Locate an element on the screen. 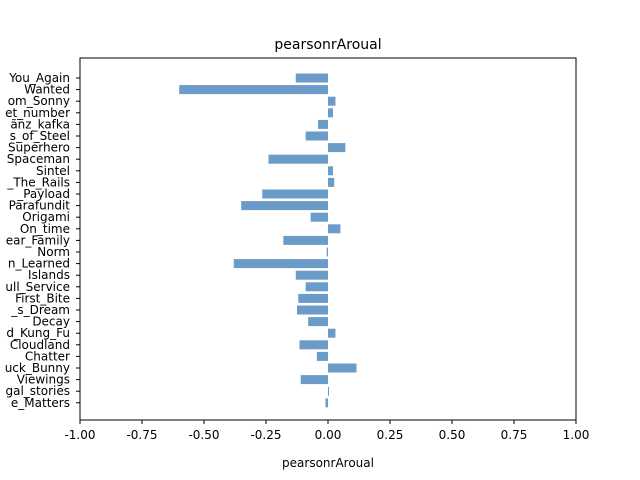 This screenshot has height=480, width=640. y-tick-label: Norm is located at coordinates (53, 252).